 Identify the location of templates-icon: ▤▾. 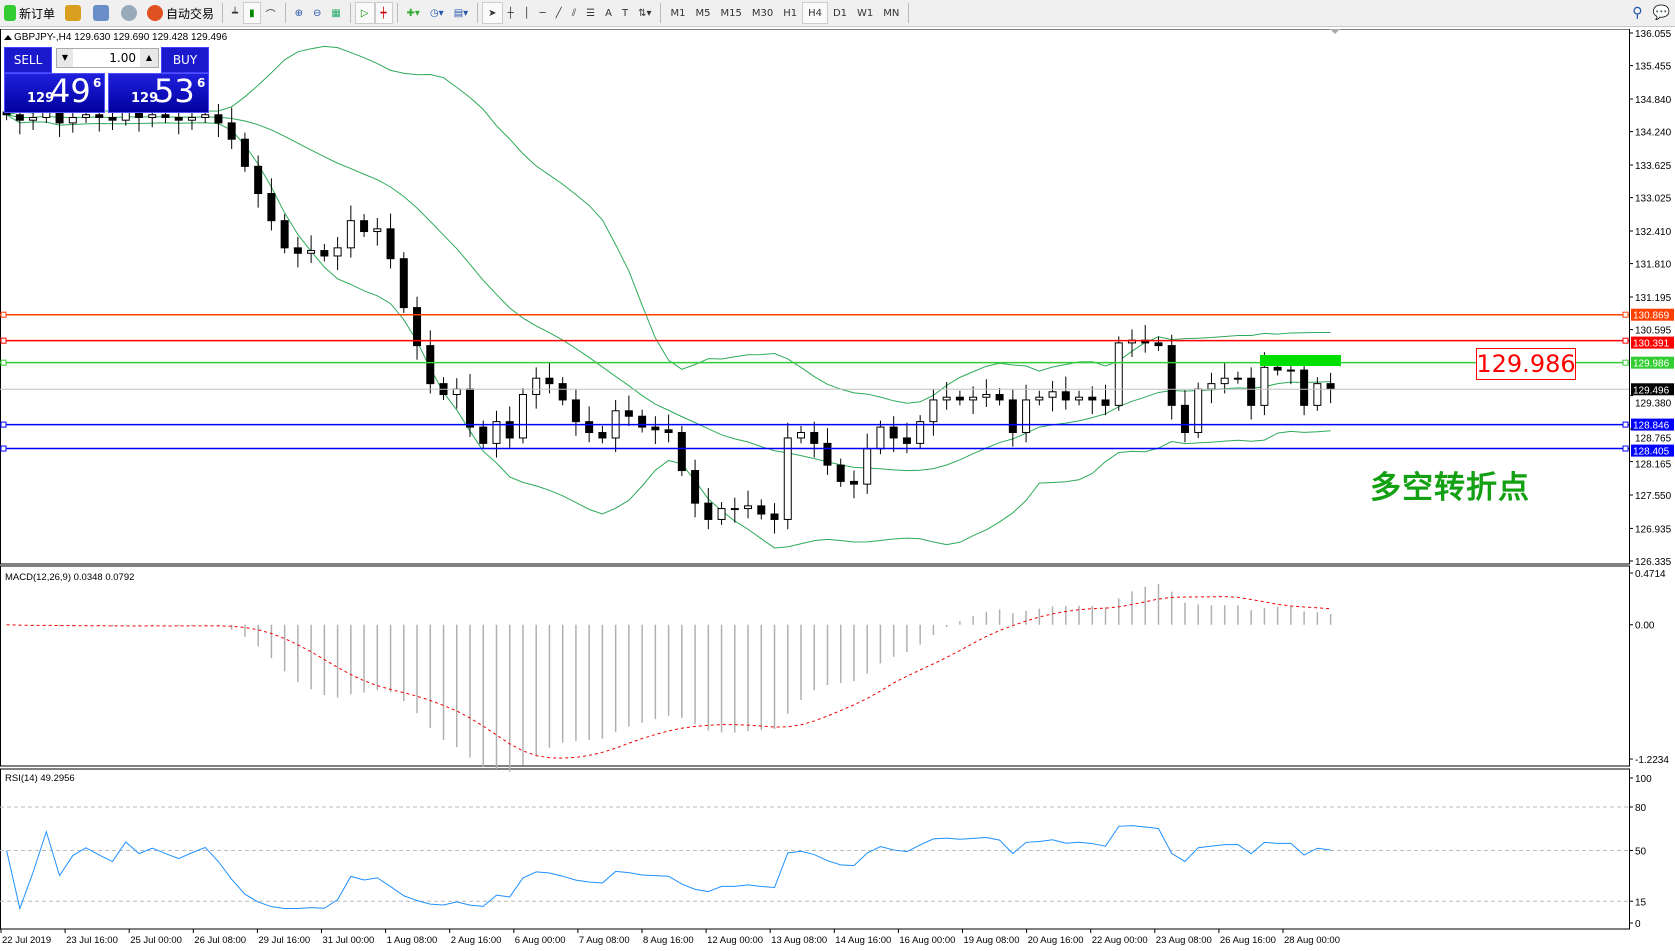
(461, 13).